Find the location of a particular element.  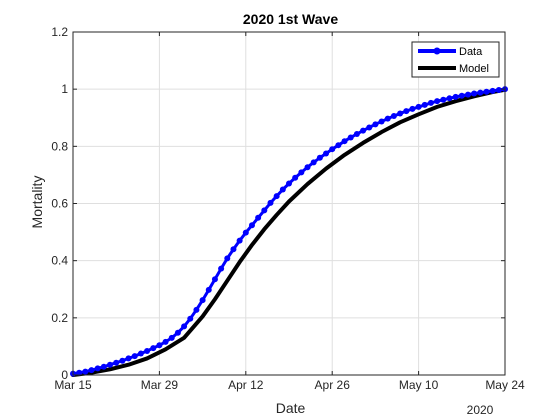

x-axis-year-label: 2020 is located at coordinates (480, 410).